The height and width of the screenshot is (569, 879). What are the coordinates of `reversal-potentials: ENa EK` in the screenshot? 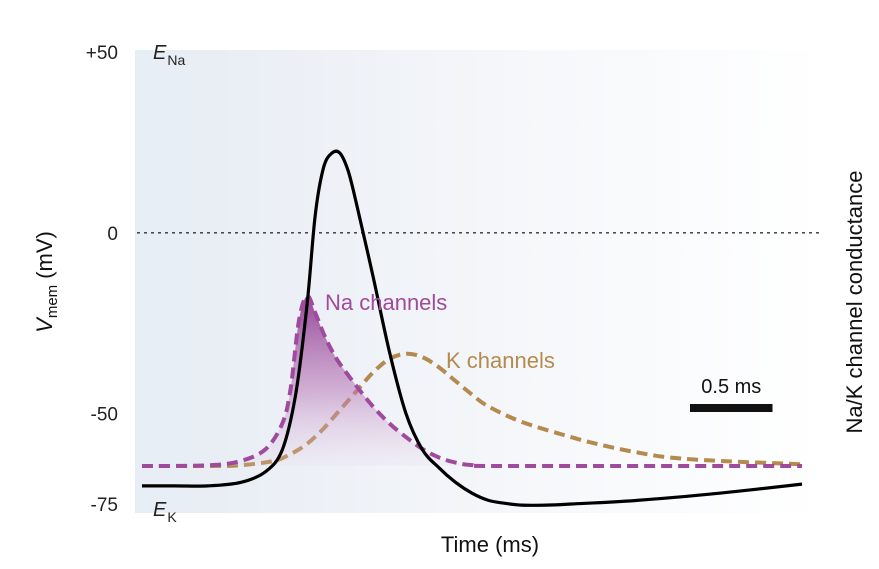 It's located at (169, 283).